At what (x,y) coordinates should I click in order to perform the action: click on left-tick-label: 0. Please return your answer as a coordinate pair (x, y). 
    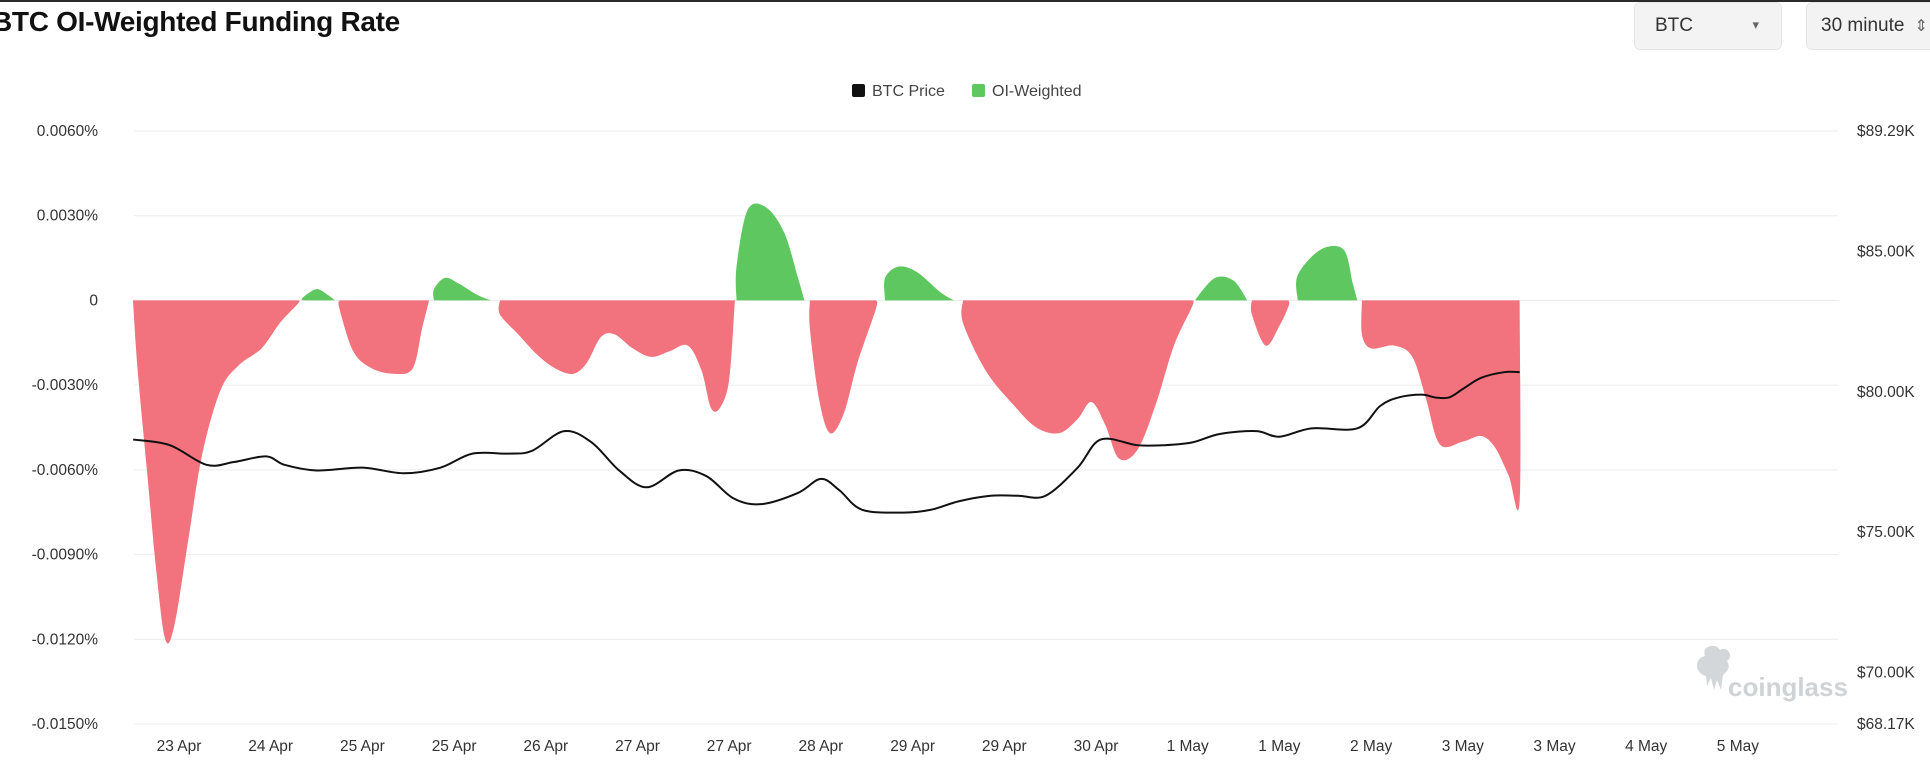
    Looking at the image, I should click on (93, 300).